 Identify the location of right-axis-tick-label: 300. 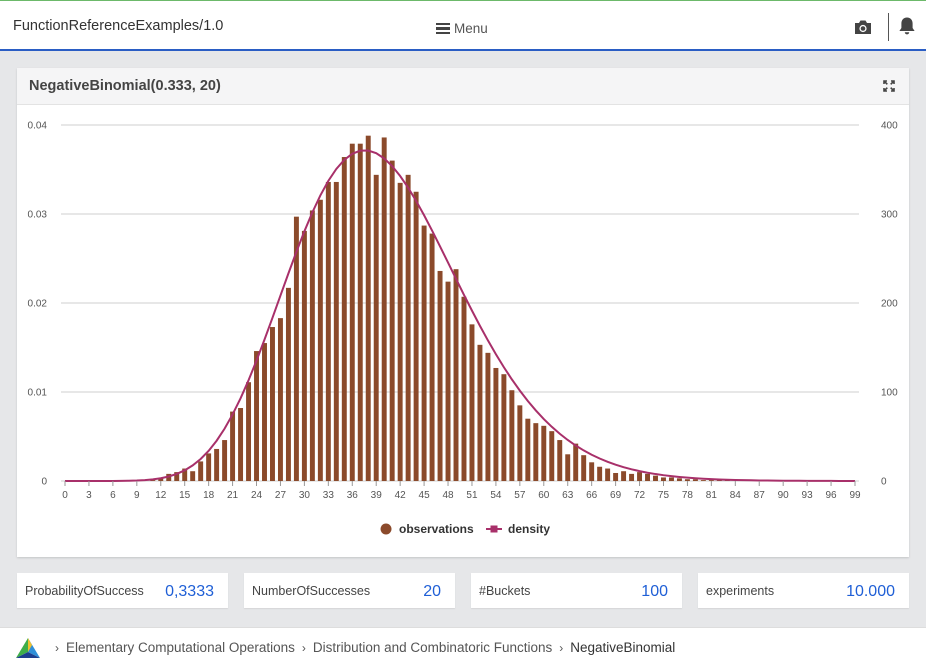
(889, 215).